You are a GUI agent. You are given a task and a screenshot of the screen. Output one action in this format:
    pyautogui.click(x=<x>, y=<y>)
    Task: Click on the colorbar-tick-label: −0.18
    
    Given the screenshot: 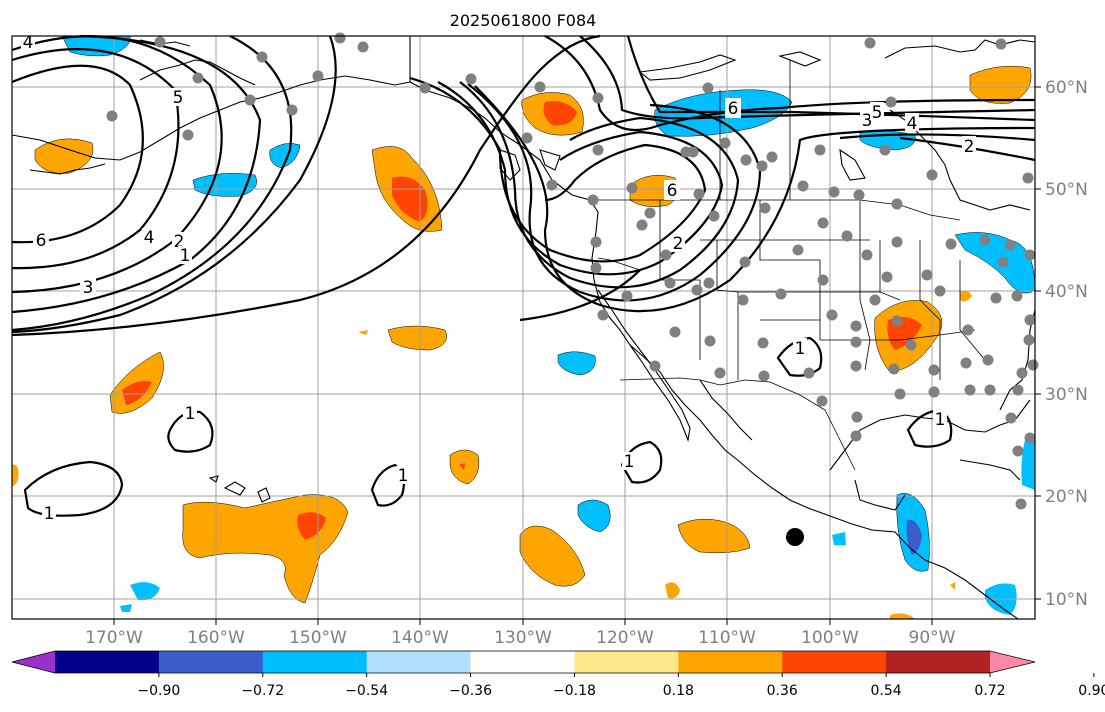 What is the action you would take?
    pyautogui.click(x=574, y=691)
    